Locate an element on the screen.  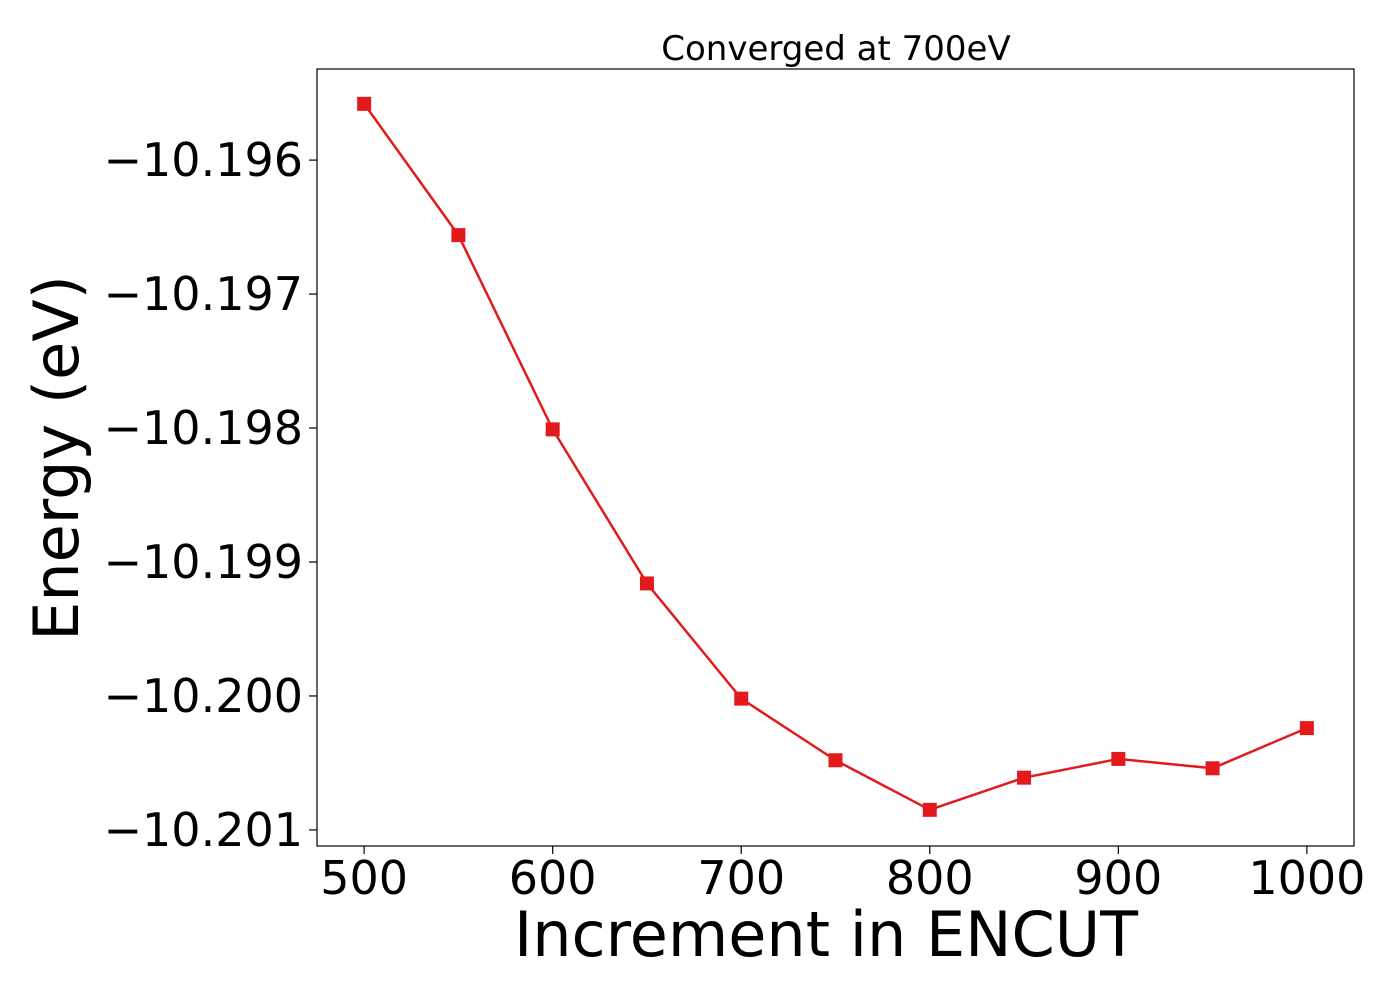
x-tick-label: 1000 is located at coordinates (1306, 878).